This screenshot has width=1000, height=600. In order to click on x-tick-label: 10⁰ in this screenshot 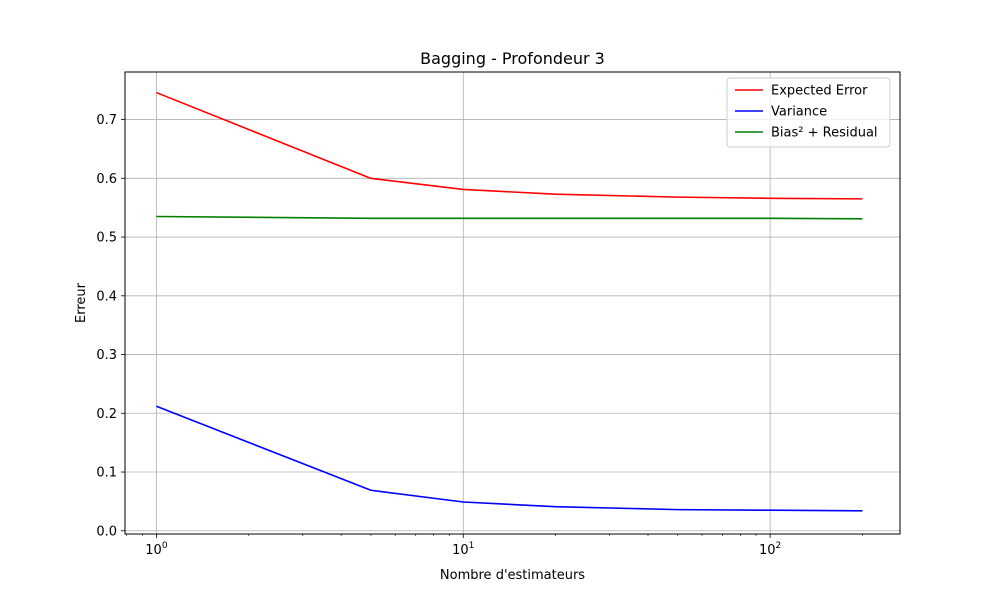, I will do `click(156, 549)`.